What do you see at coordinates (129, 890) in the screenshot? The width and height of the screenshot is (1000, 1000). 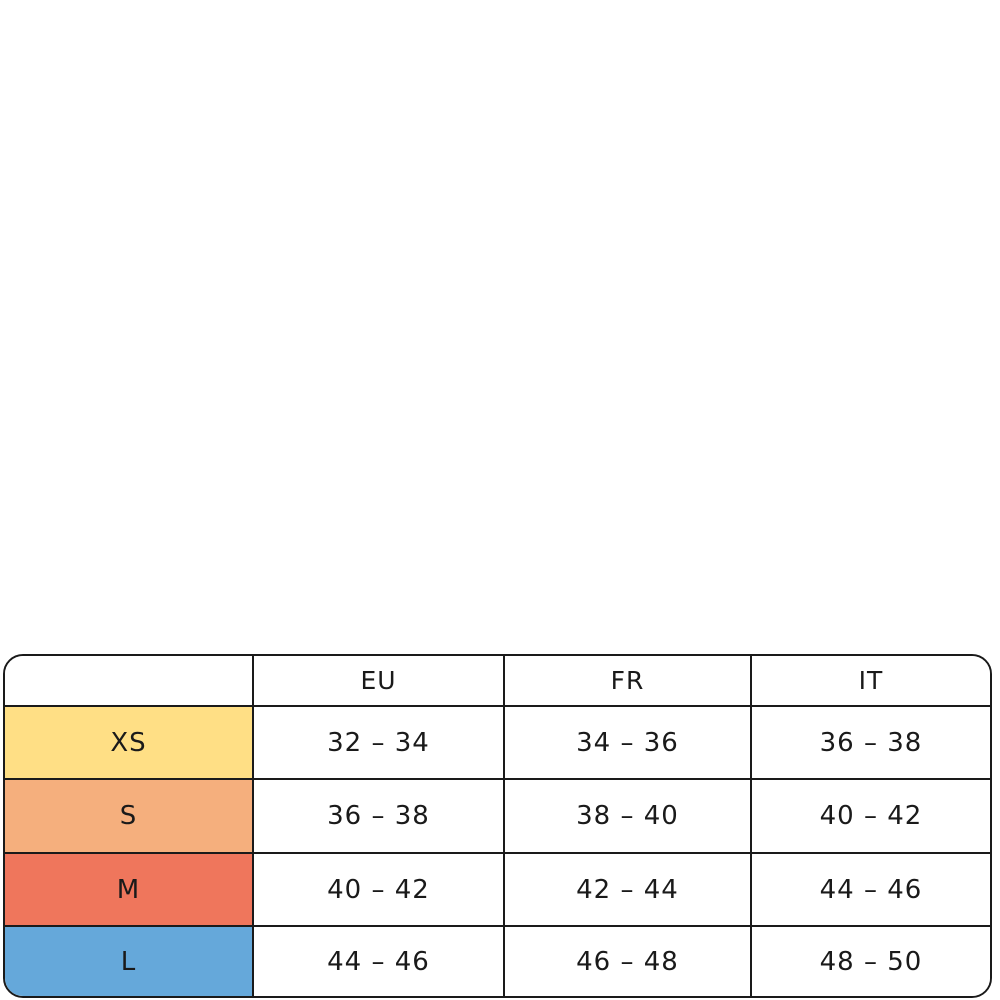 I see `size-label-m: M` at bounding box center [129, 890].